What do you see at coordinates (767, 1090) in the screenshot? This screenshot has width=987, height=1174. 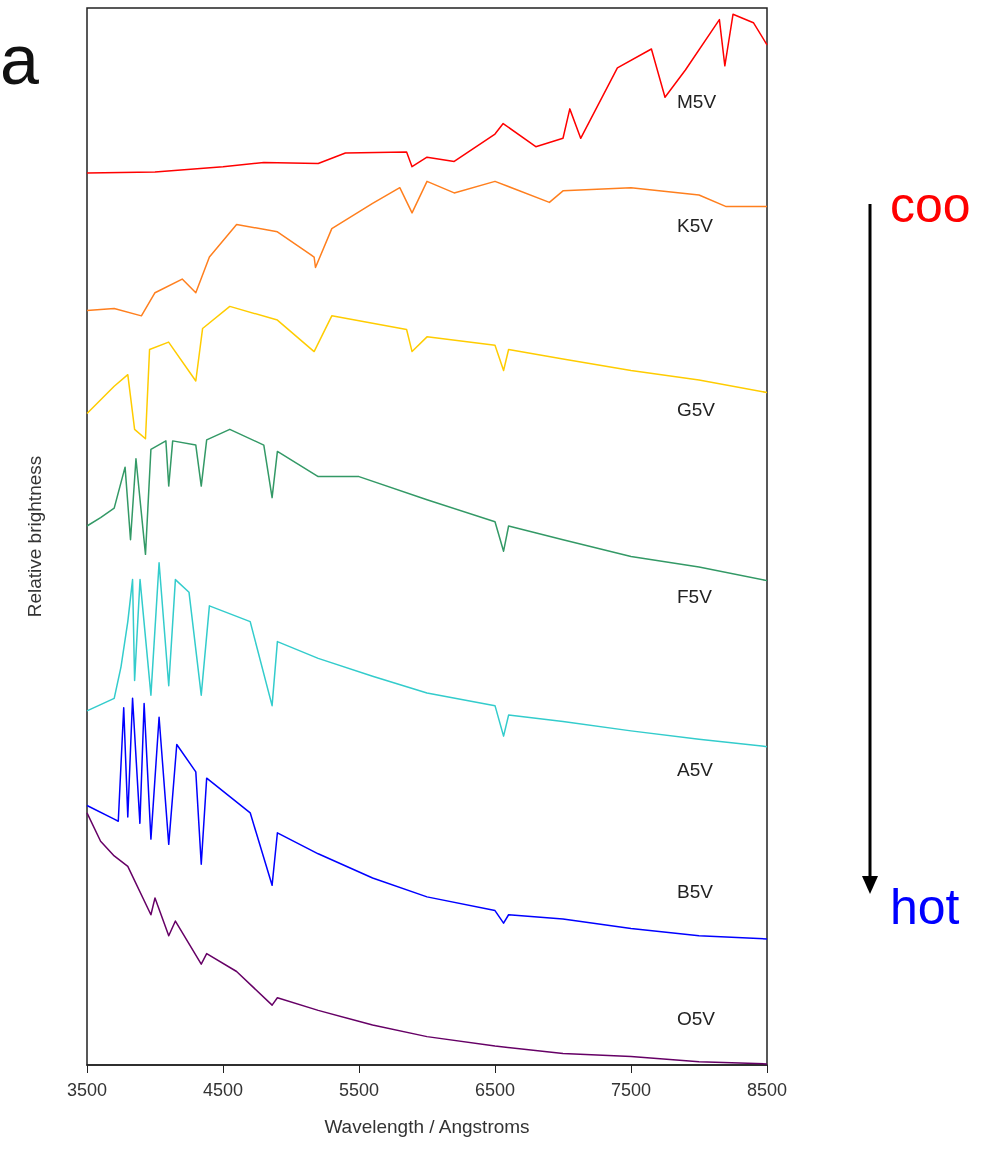 I see `x-tick-label: 8500` at bounding box center [767, 1090].